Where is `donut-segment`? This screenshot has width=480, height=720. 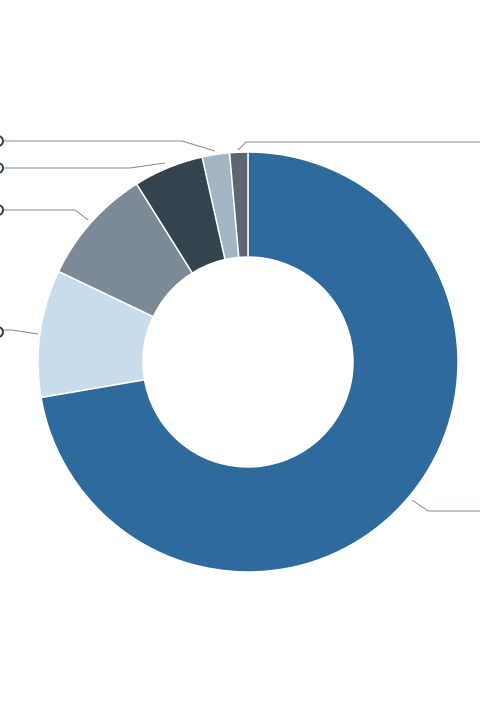 donut-segment is located at coordinates (238, 205).